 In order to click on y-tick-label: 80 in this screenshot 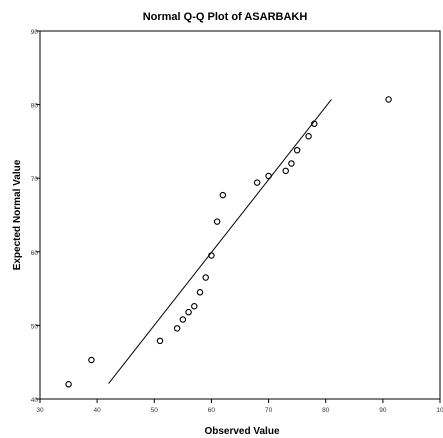, I will do `click(35, 106)`.